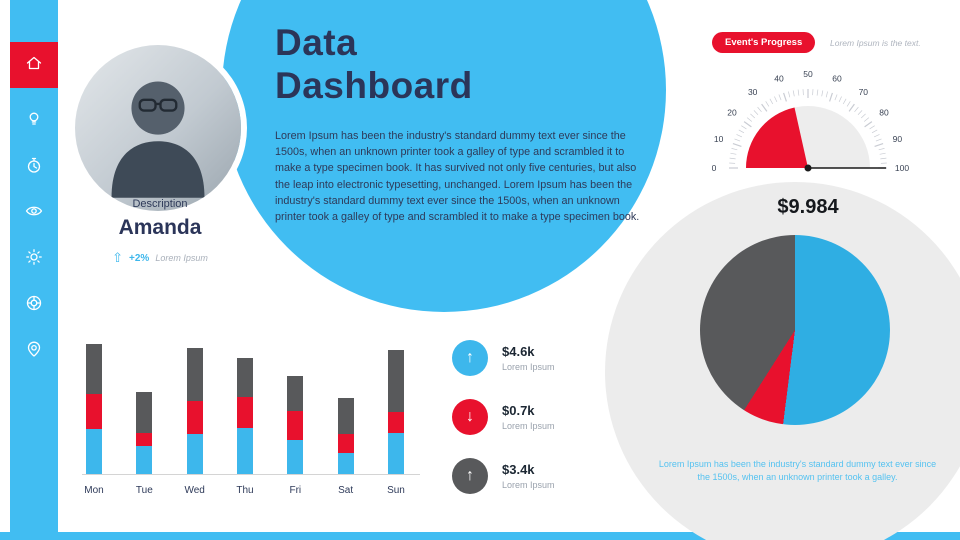 Image resolution: width=960 pixels, height=540 pixels. I want to click on kpi-row-3: ↑ $3.4k Lorem Ipsum, so click(503, 476).